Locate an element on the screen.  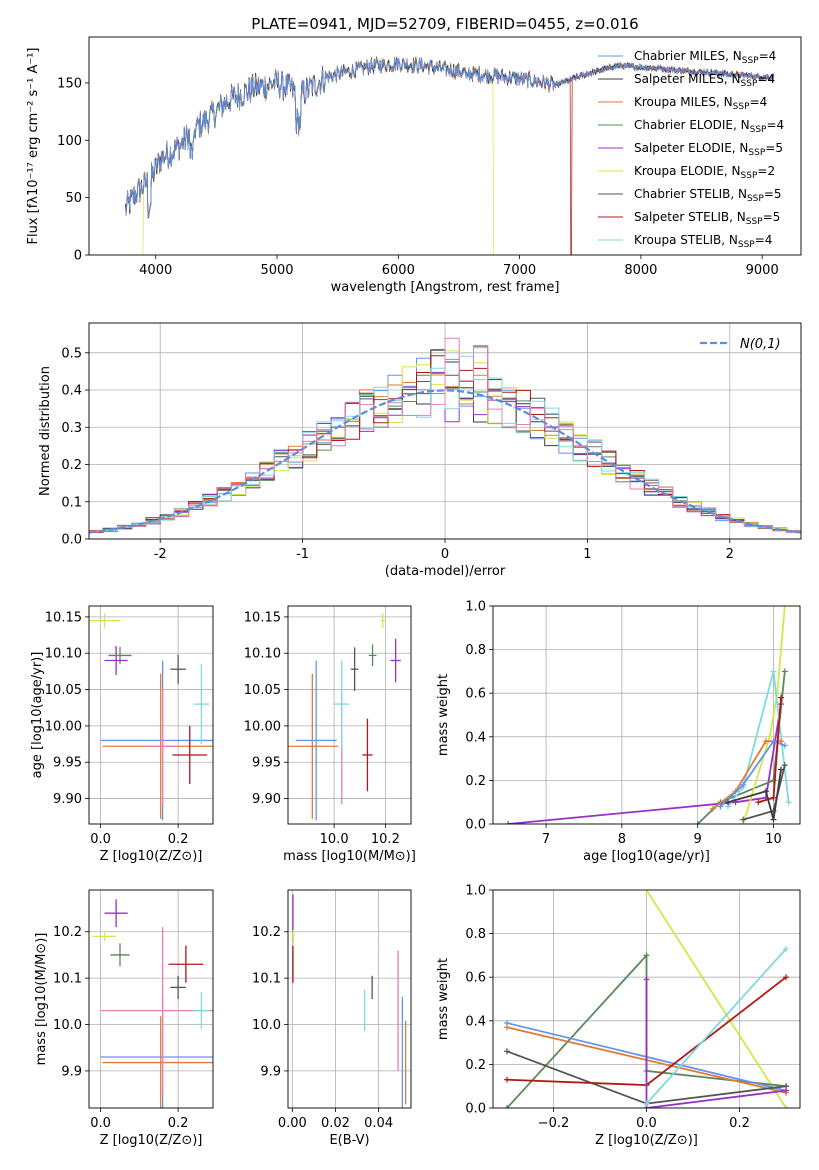
x-axis-label: wavelength [Angstrom, rest frame] is located at coordinates (445, 287).